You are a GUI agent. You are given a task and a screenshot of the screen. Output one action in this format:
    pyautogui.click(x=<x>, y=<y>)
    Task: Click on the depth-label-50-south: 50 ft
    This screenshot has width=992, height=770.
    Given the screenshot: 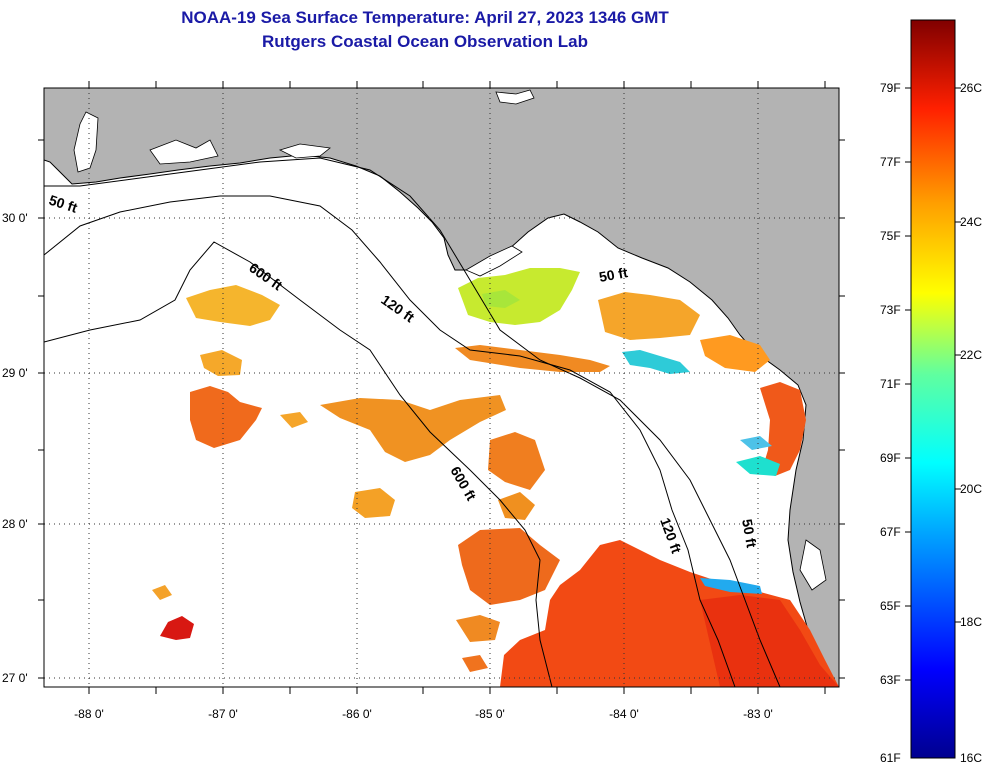 What is the action you would take?
    pyautogui.click(x=749, y=533)
    